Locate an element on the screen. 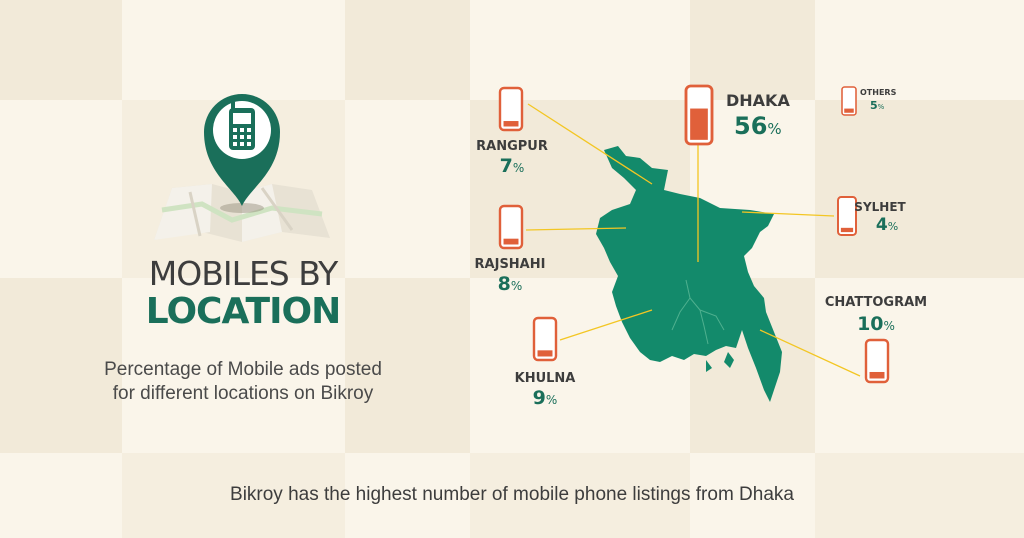  phone-fill-others is located at coordinates (849, 110).